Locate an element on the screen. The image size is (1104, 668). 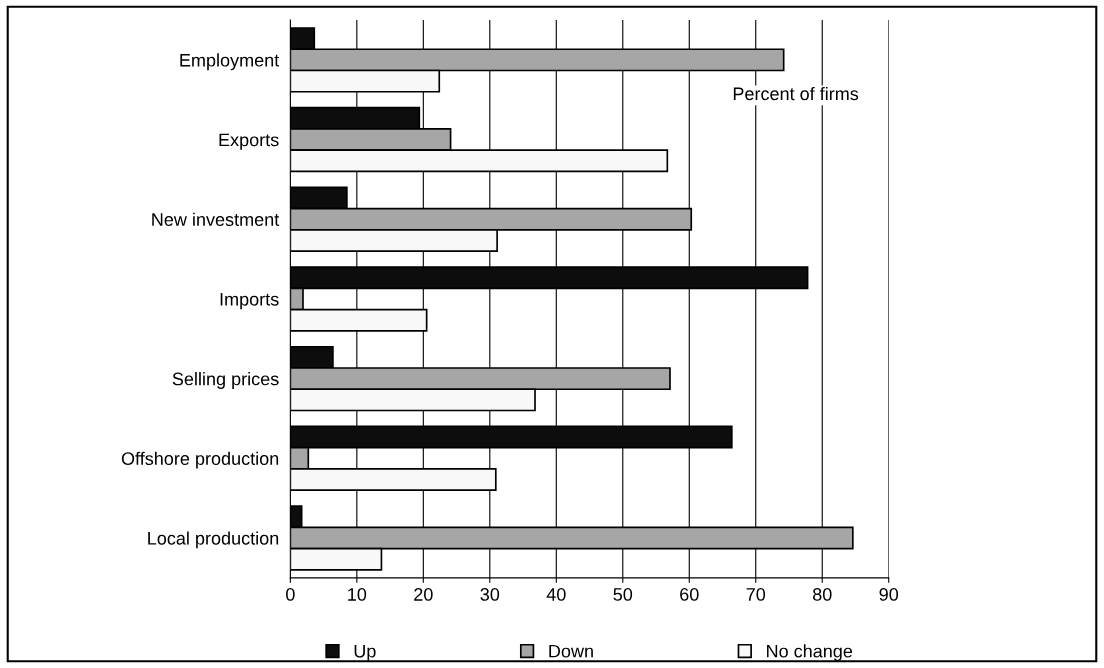
y-tick-label: Employment is located at coordinates (230, 62).